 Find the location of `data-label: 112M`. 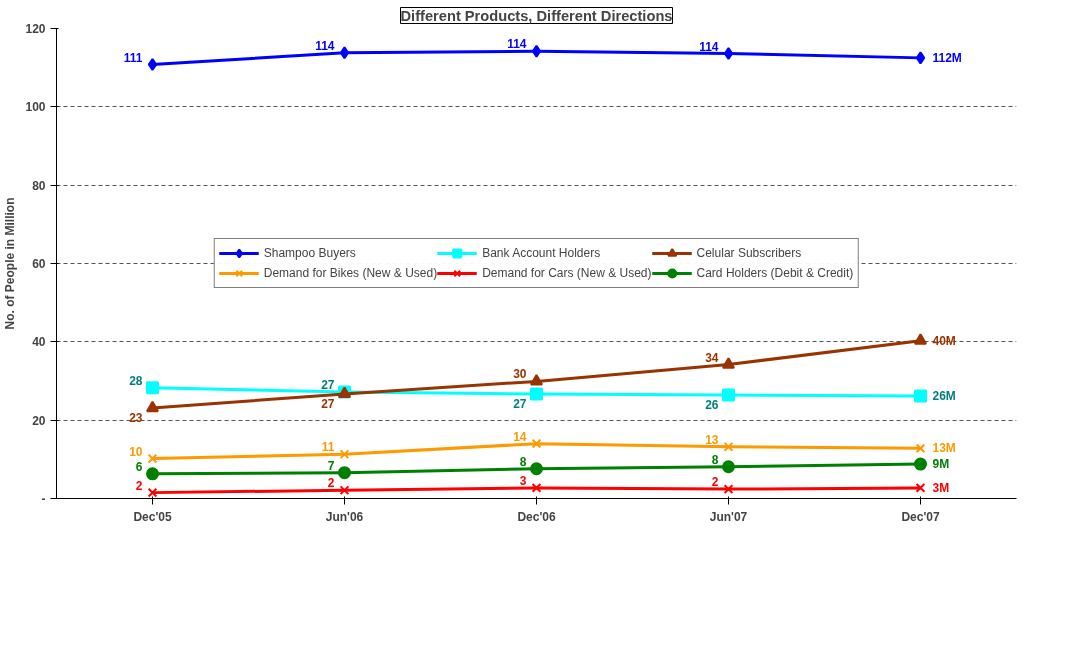

data-label: 112M is located at coordinates (947, 57).